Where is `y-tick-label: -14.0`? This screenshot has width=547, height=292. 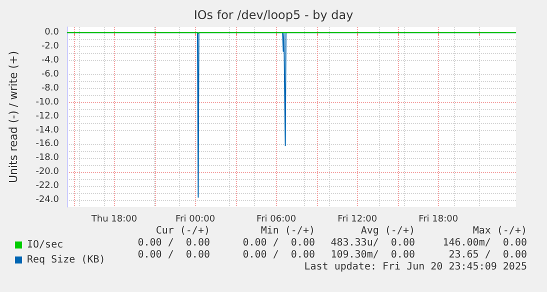 y-tick-label: -14.0 is located at coordinates (48, 130).